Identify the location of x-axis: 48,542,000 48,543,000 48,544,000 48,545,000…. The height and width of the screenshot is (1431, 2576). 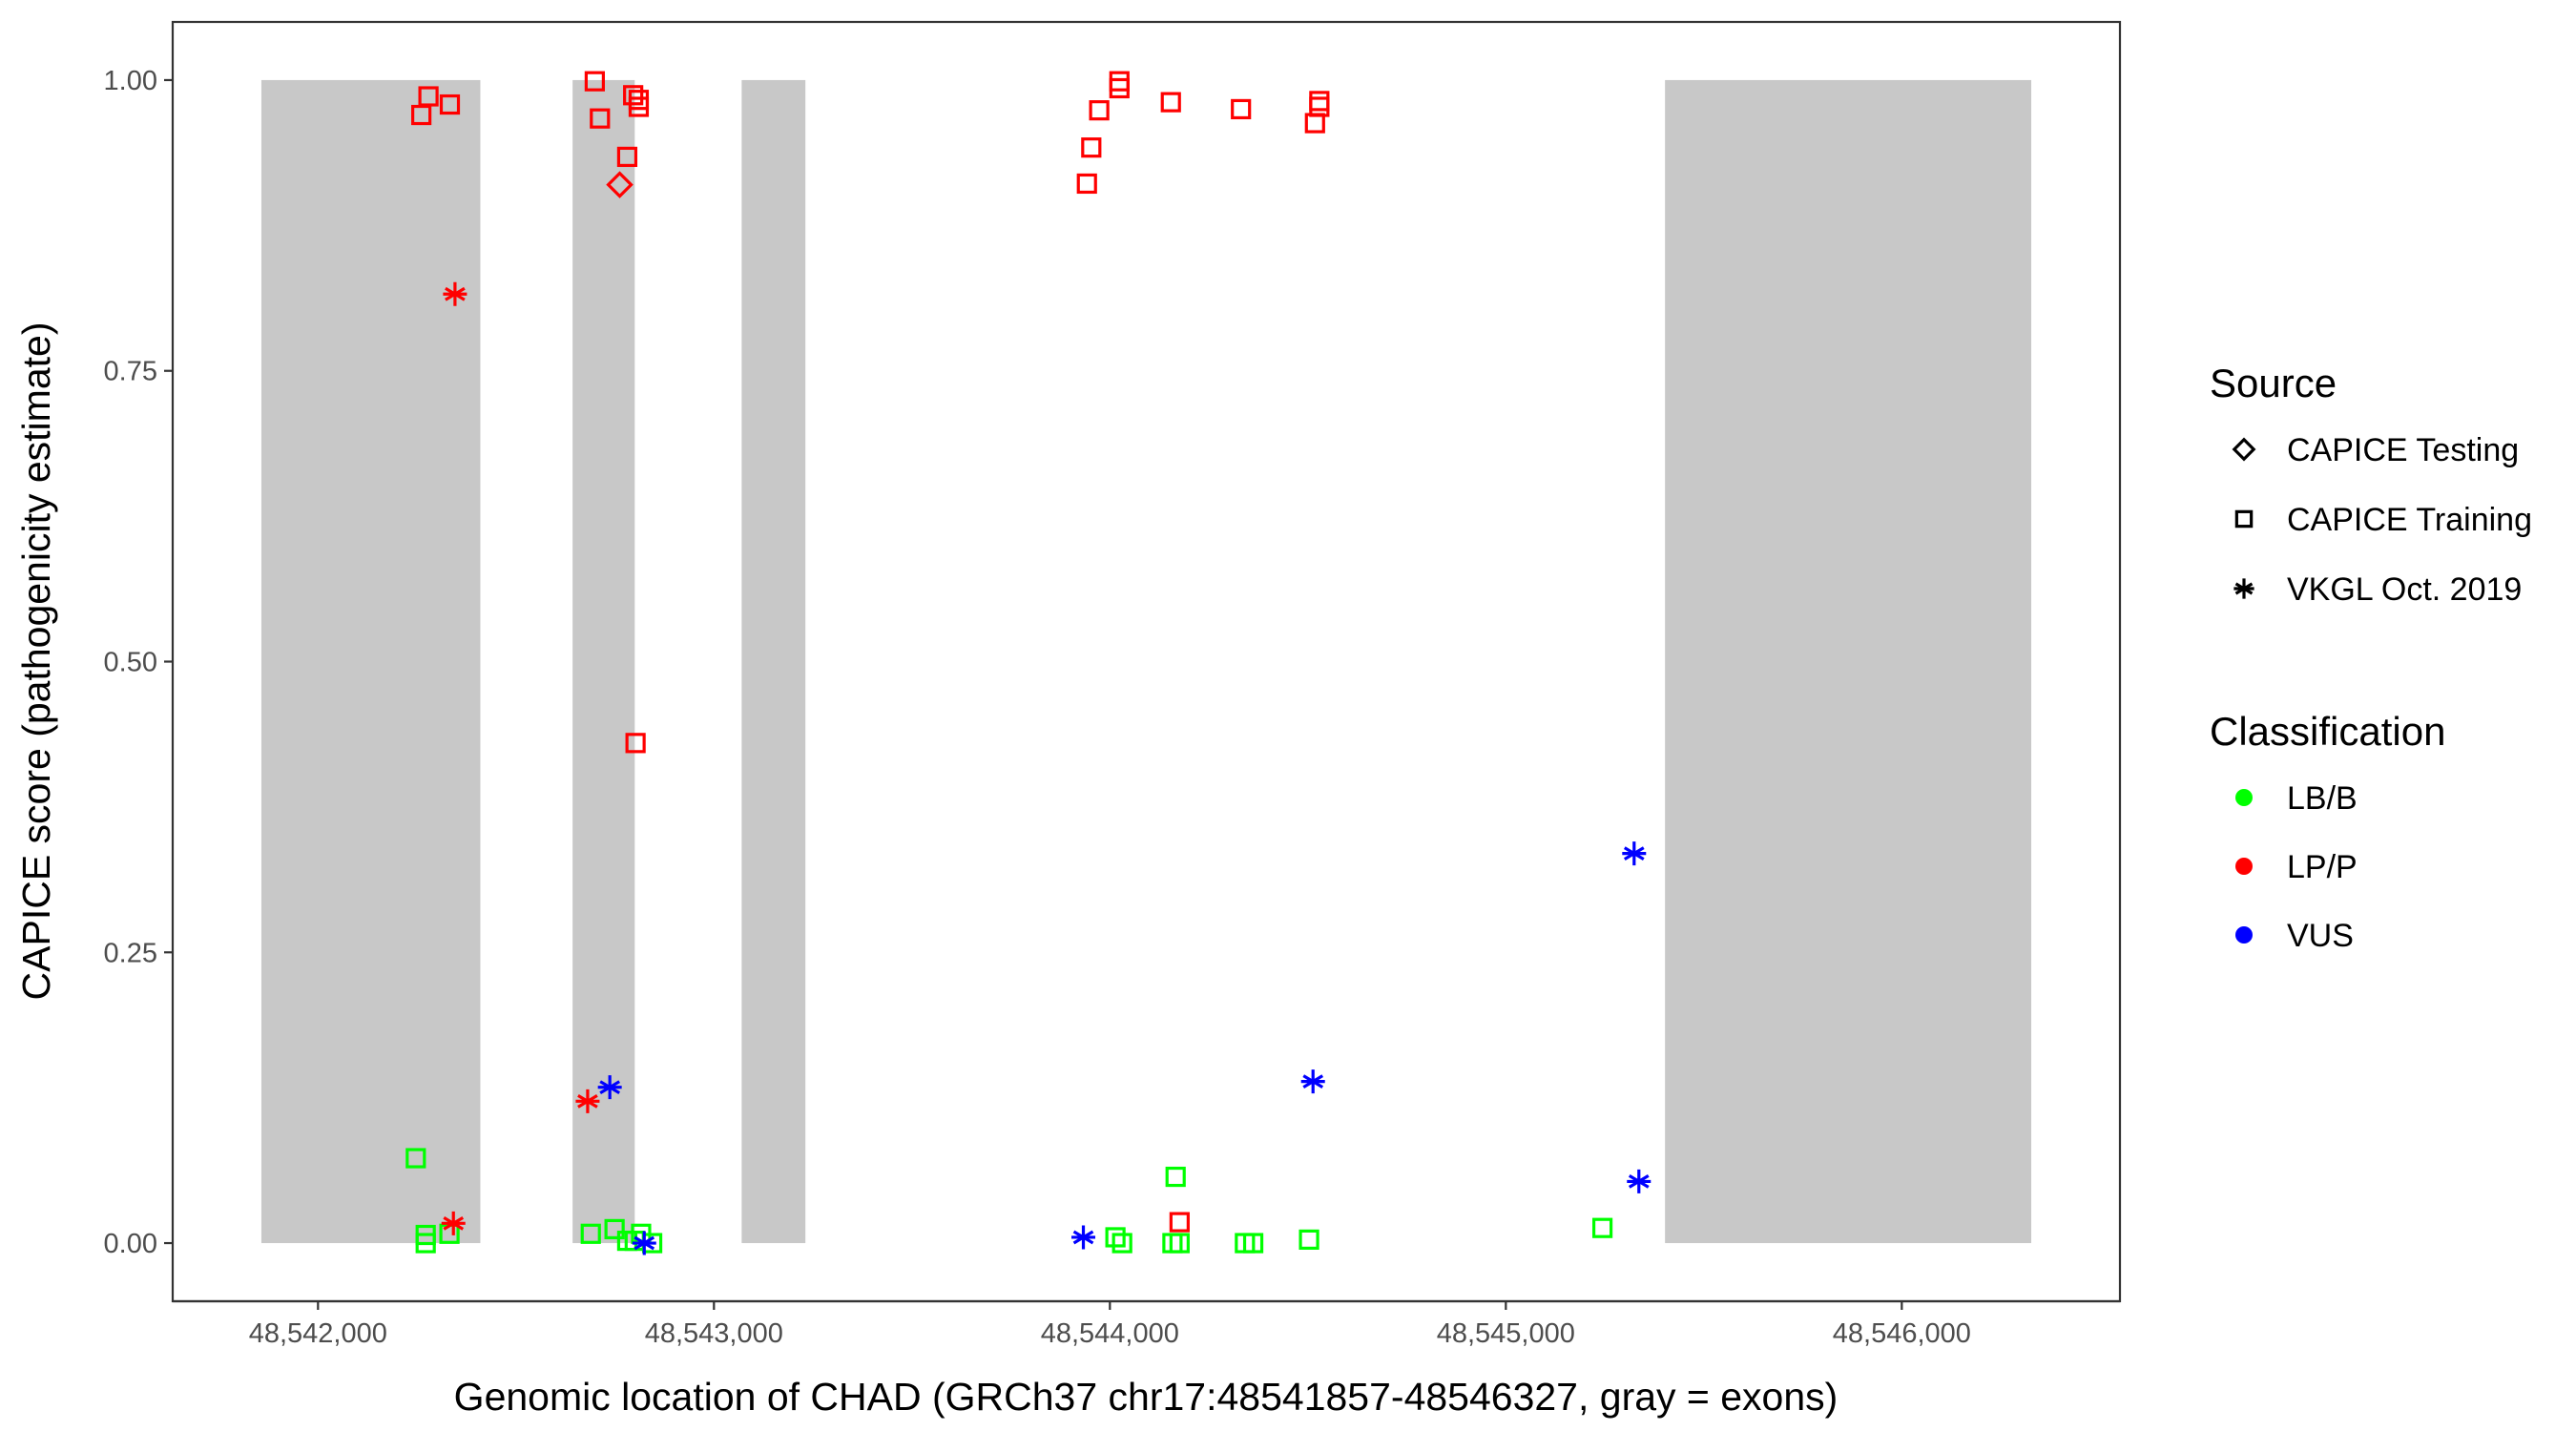
(1146, 1324).